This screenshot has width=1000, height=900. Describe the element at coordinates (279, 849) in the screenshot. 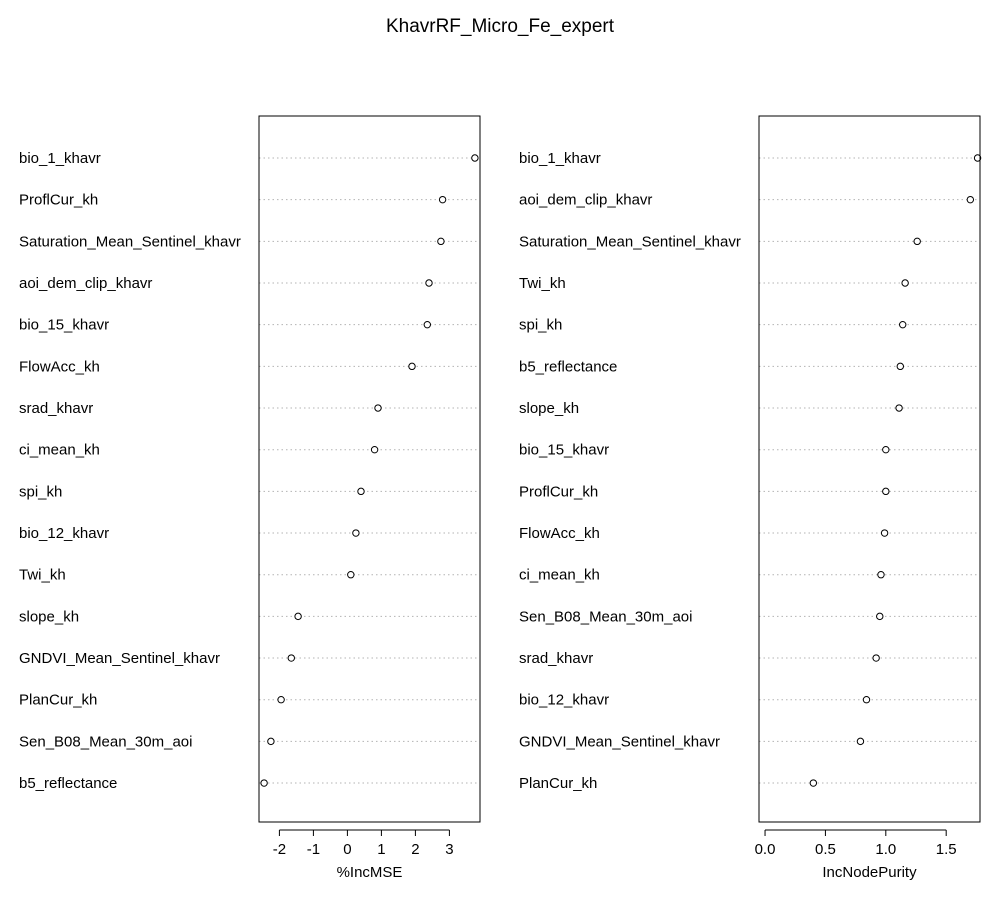

I see `x-tick-label: -2` at that location.